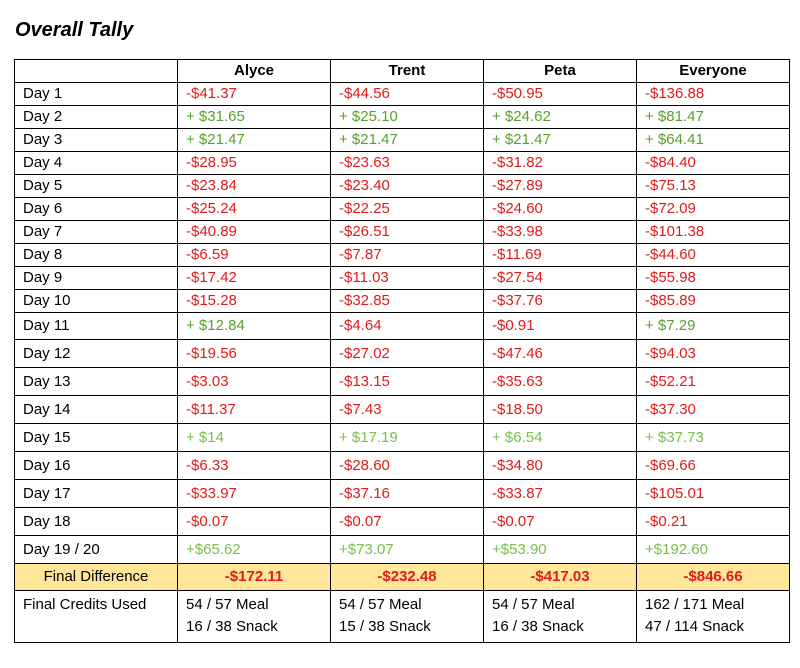 The width and height of the screenshot is (800, 668). Describe the element at coordinates (713, 465) in the screenshot. I see `value-cell-everyone: -$69.66` at that location.